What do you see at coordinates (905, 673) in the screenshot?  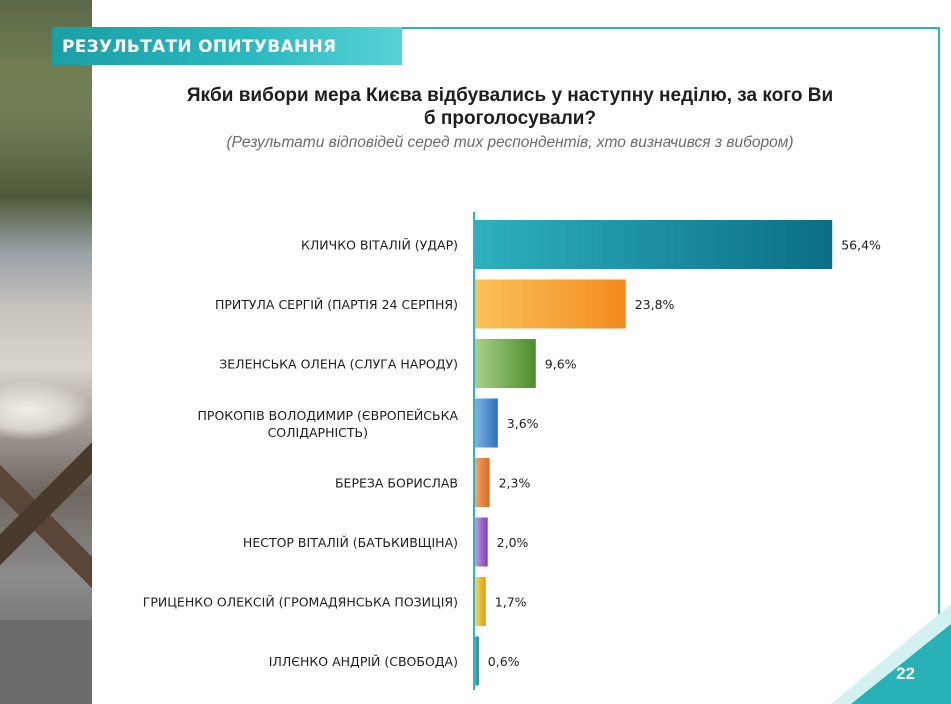 I see `page-number: 22` at bounding box center [905, 673].